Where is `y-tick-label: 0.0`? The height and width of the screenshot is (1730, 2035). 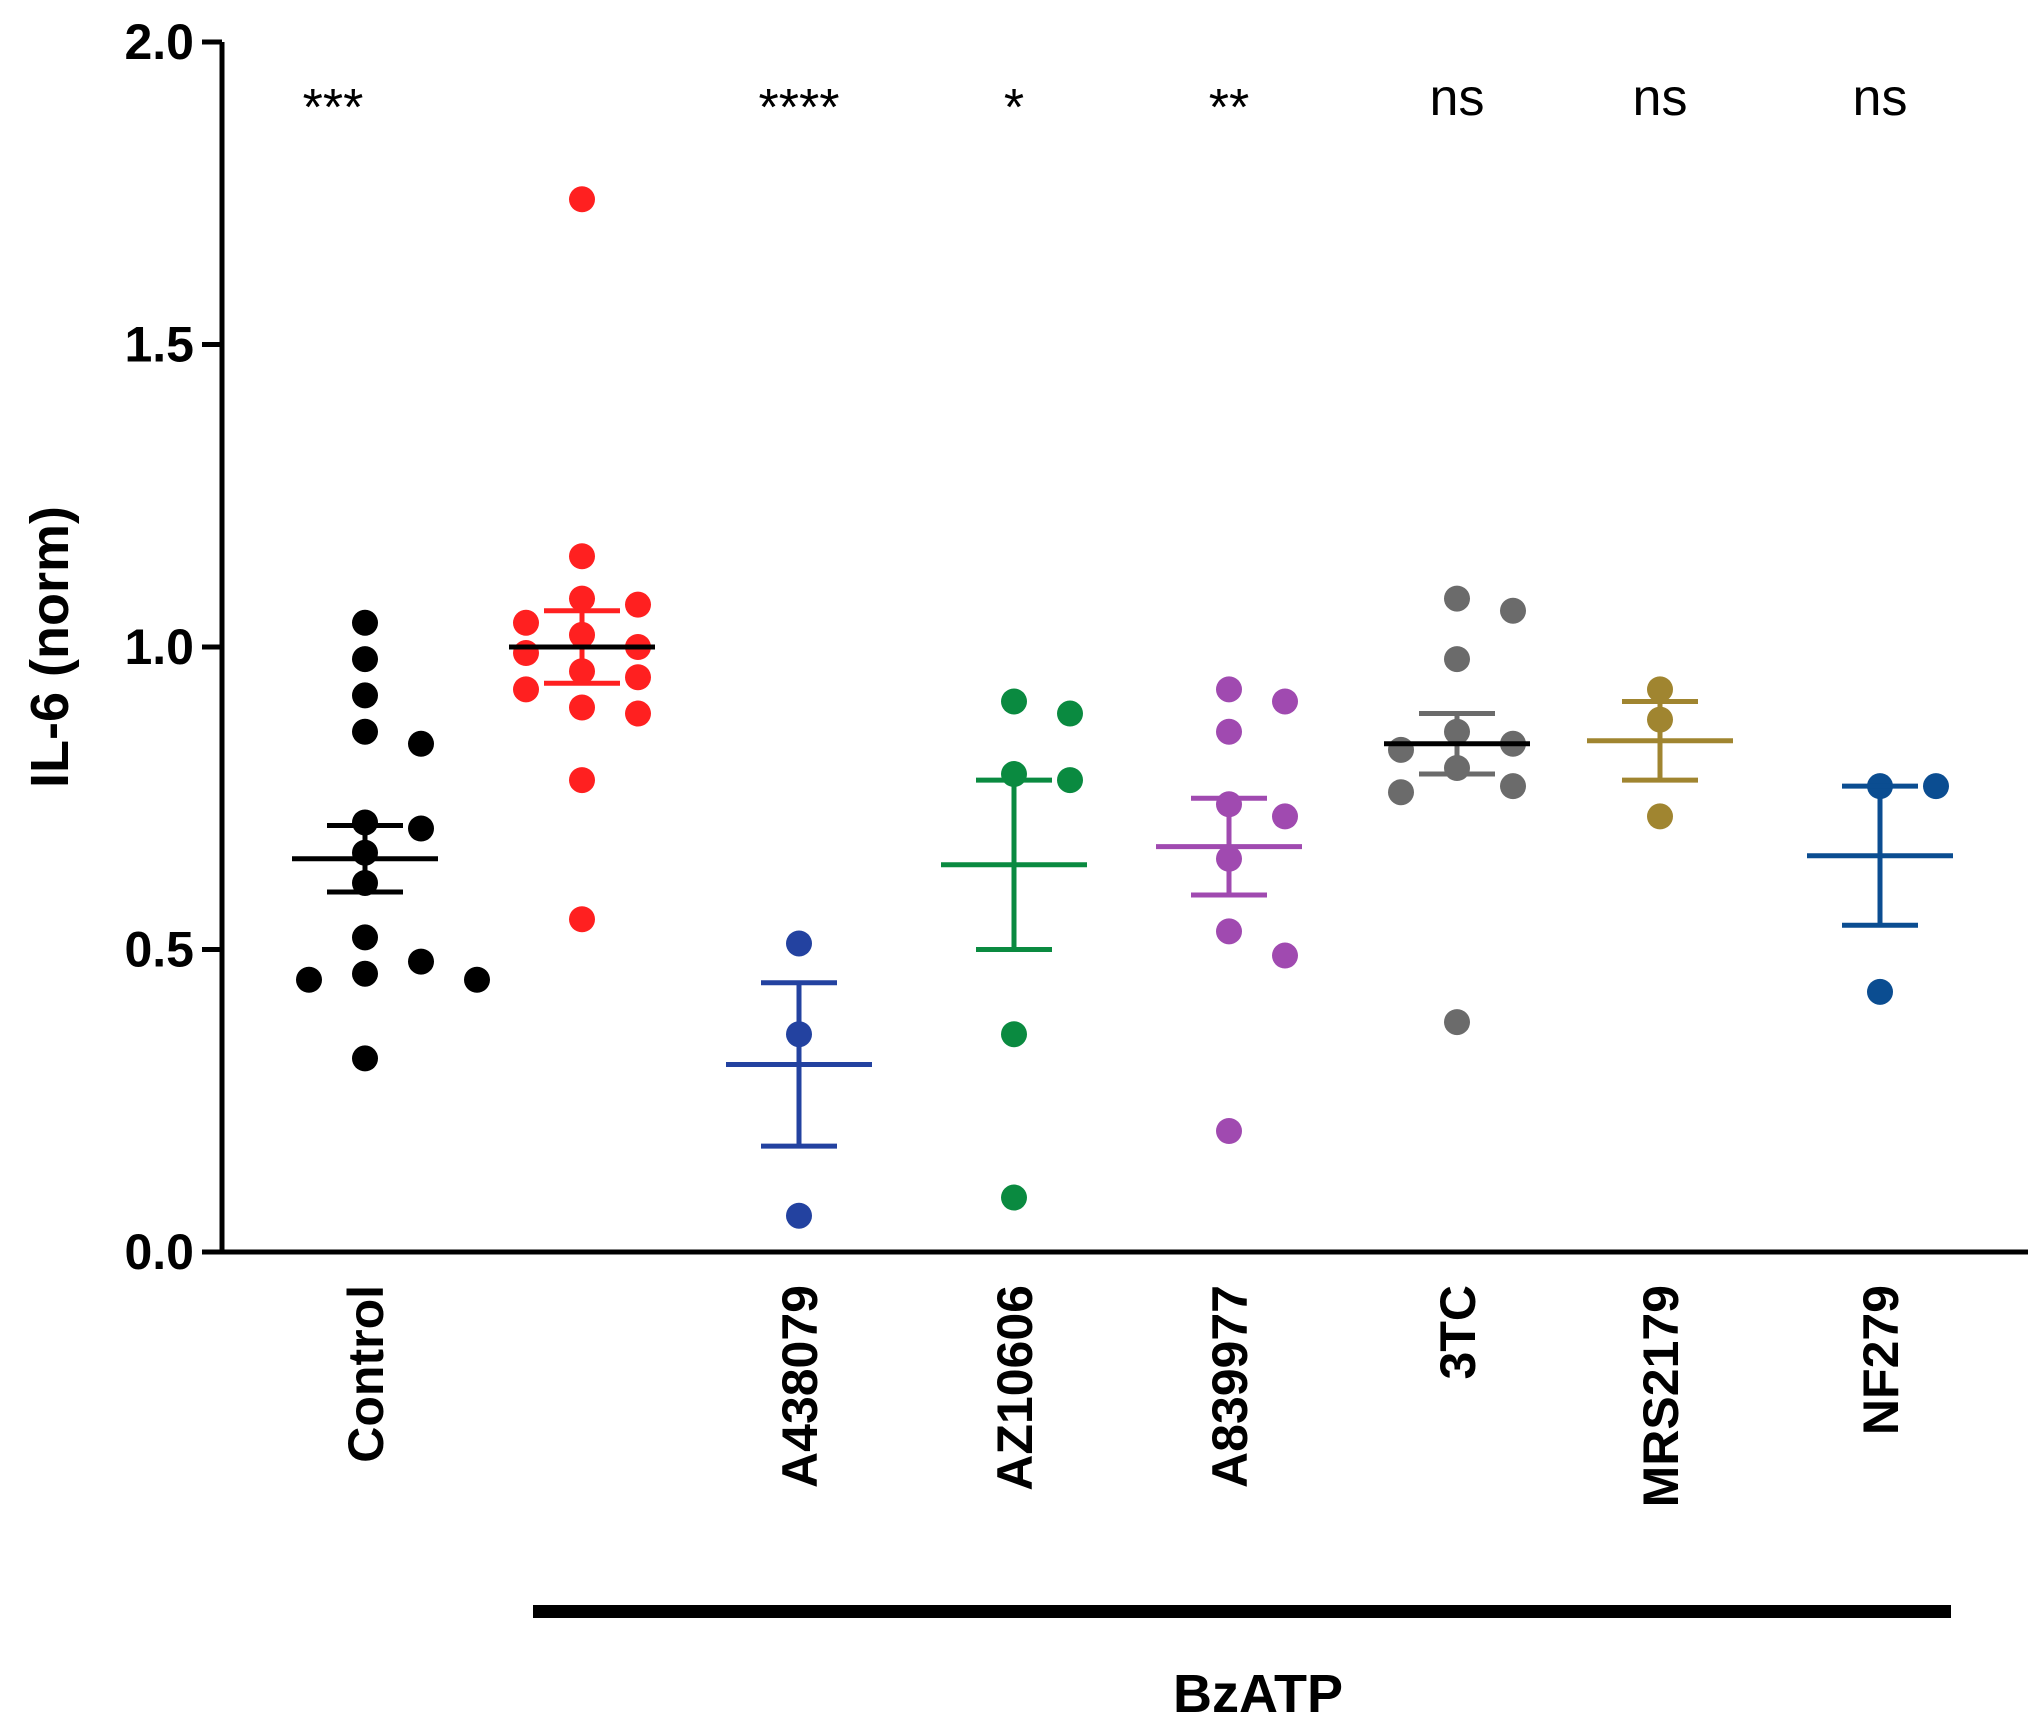
y-tick-label: 0.0 is located at coordinates (159, 1252).